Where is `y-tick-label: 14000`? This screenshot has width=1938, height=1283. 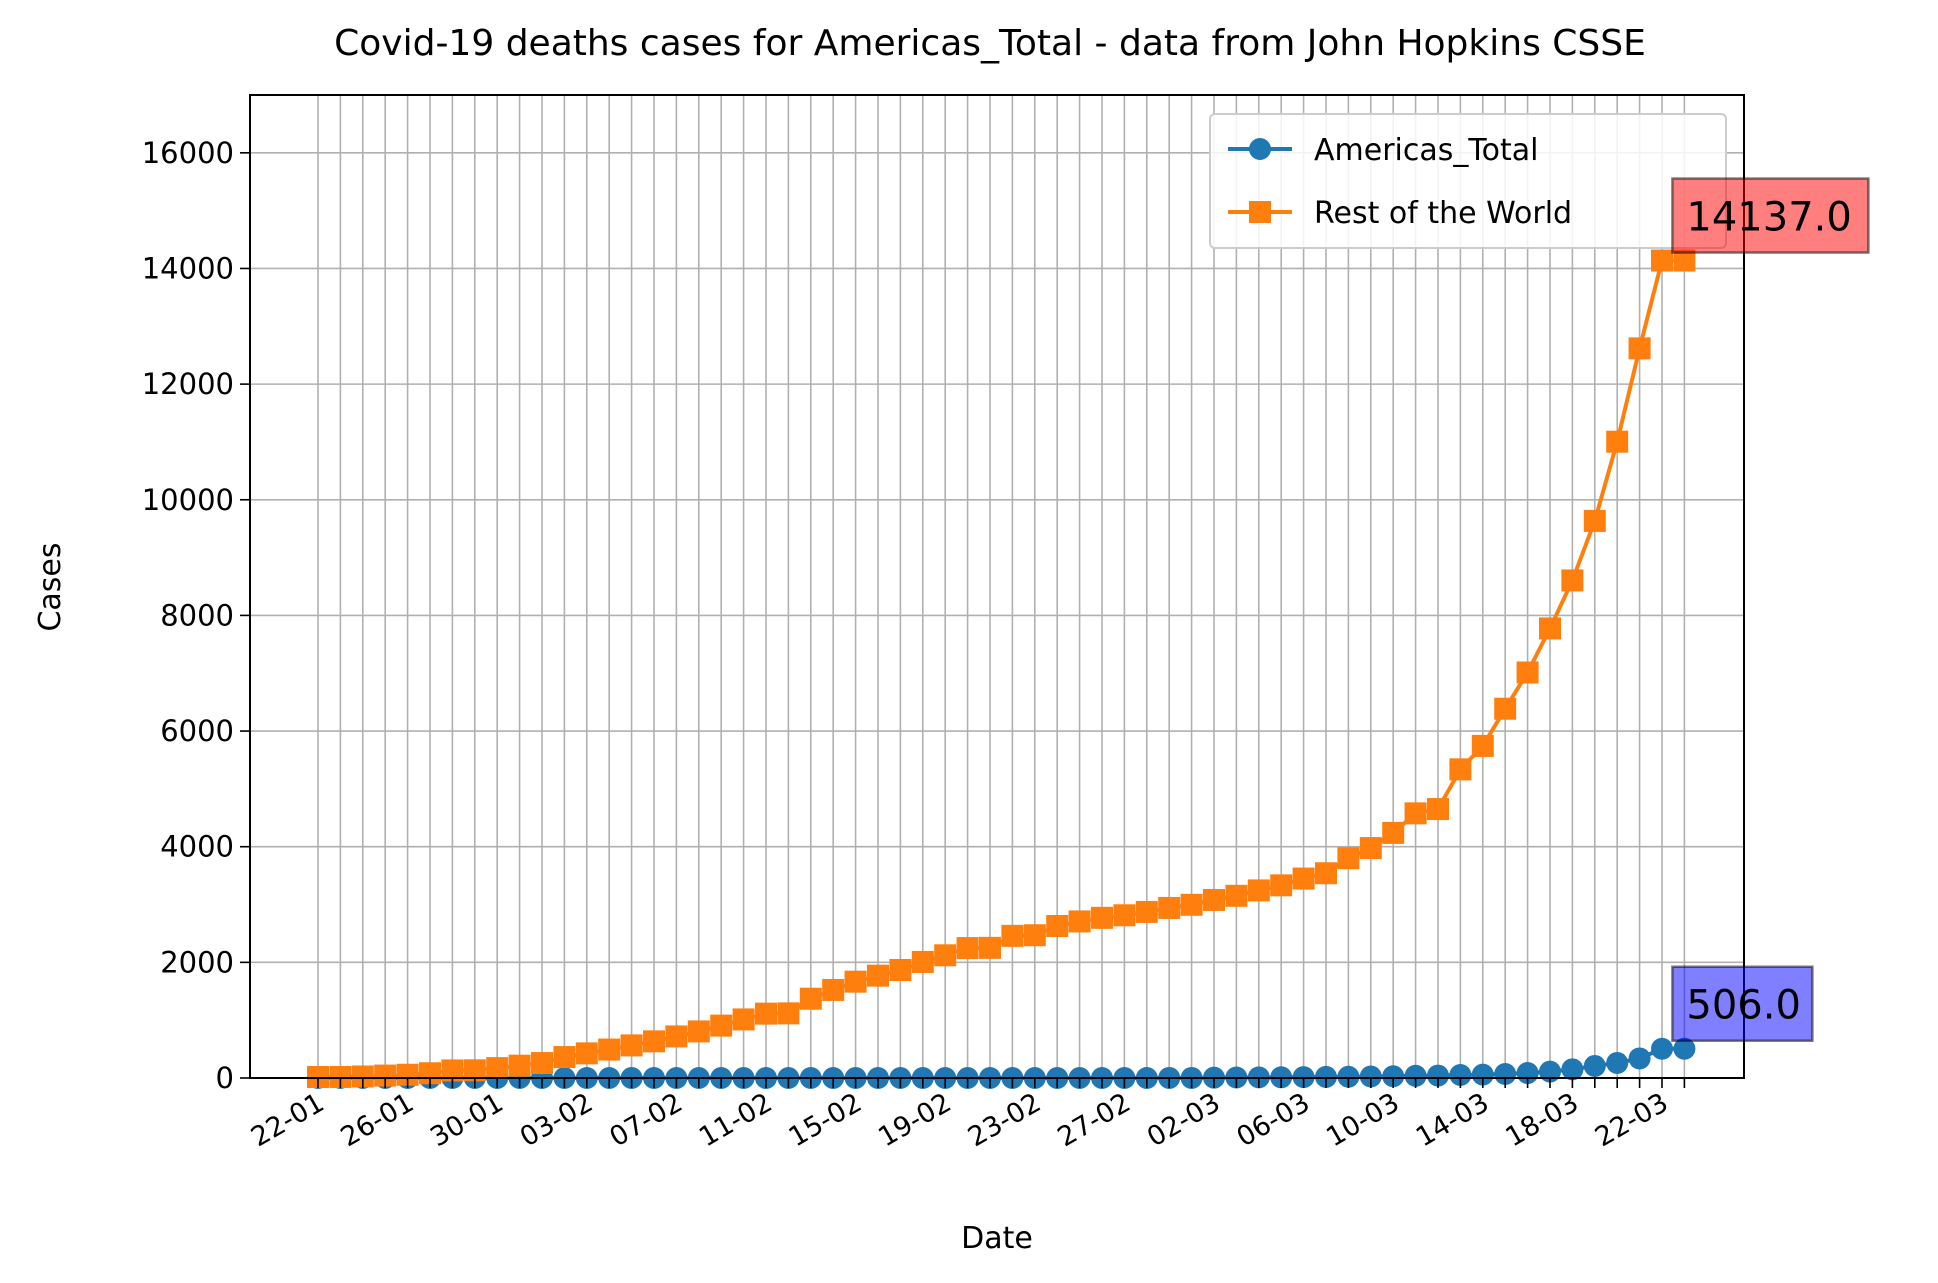 y-tick-label: 14000 is located at coordinates (188, 268).